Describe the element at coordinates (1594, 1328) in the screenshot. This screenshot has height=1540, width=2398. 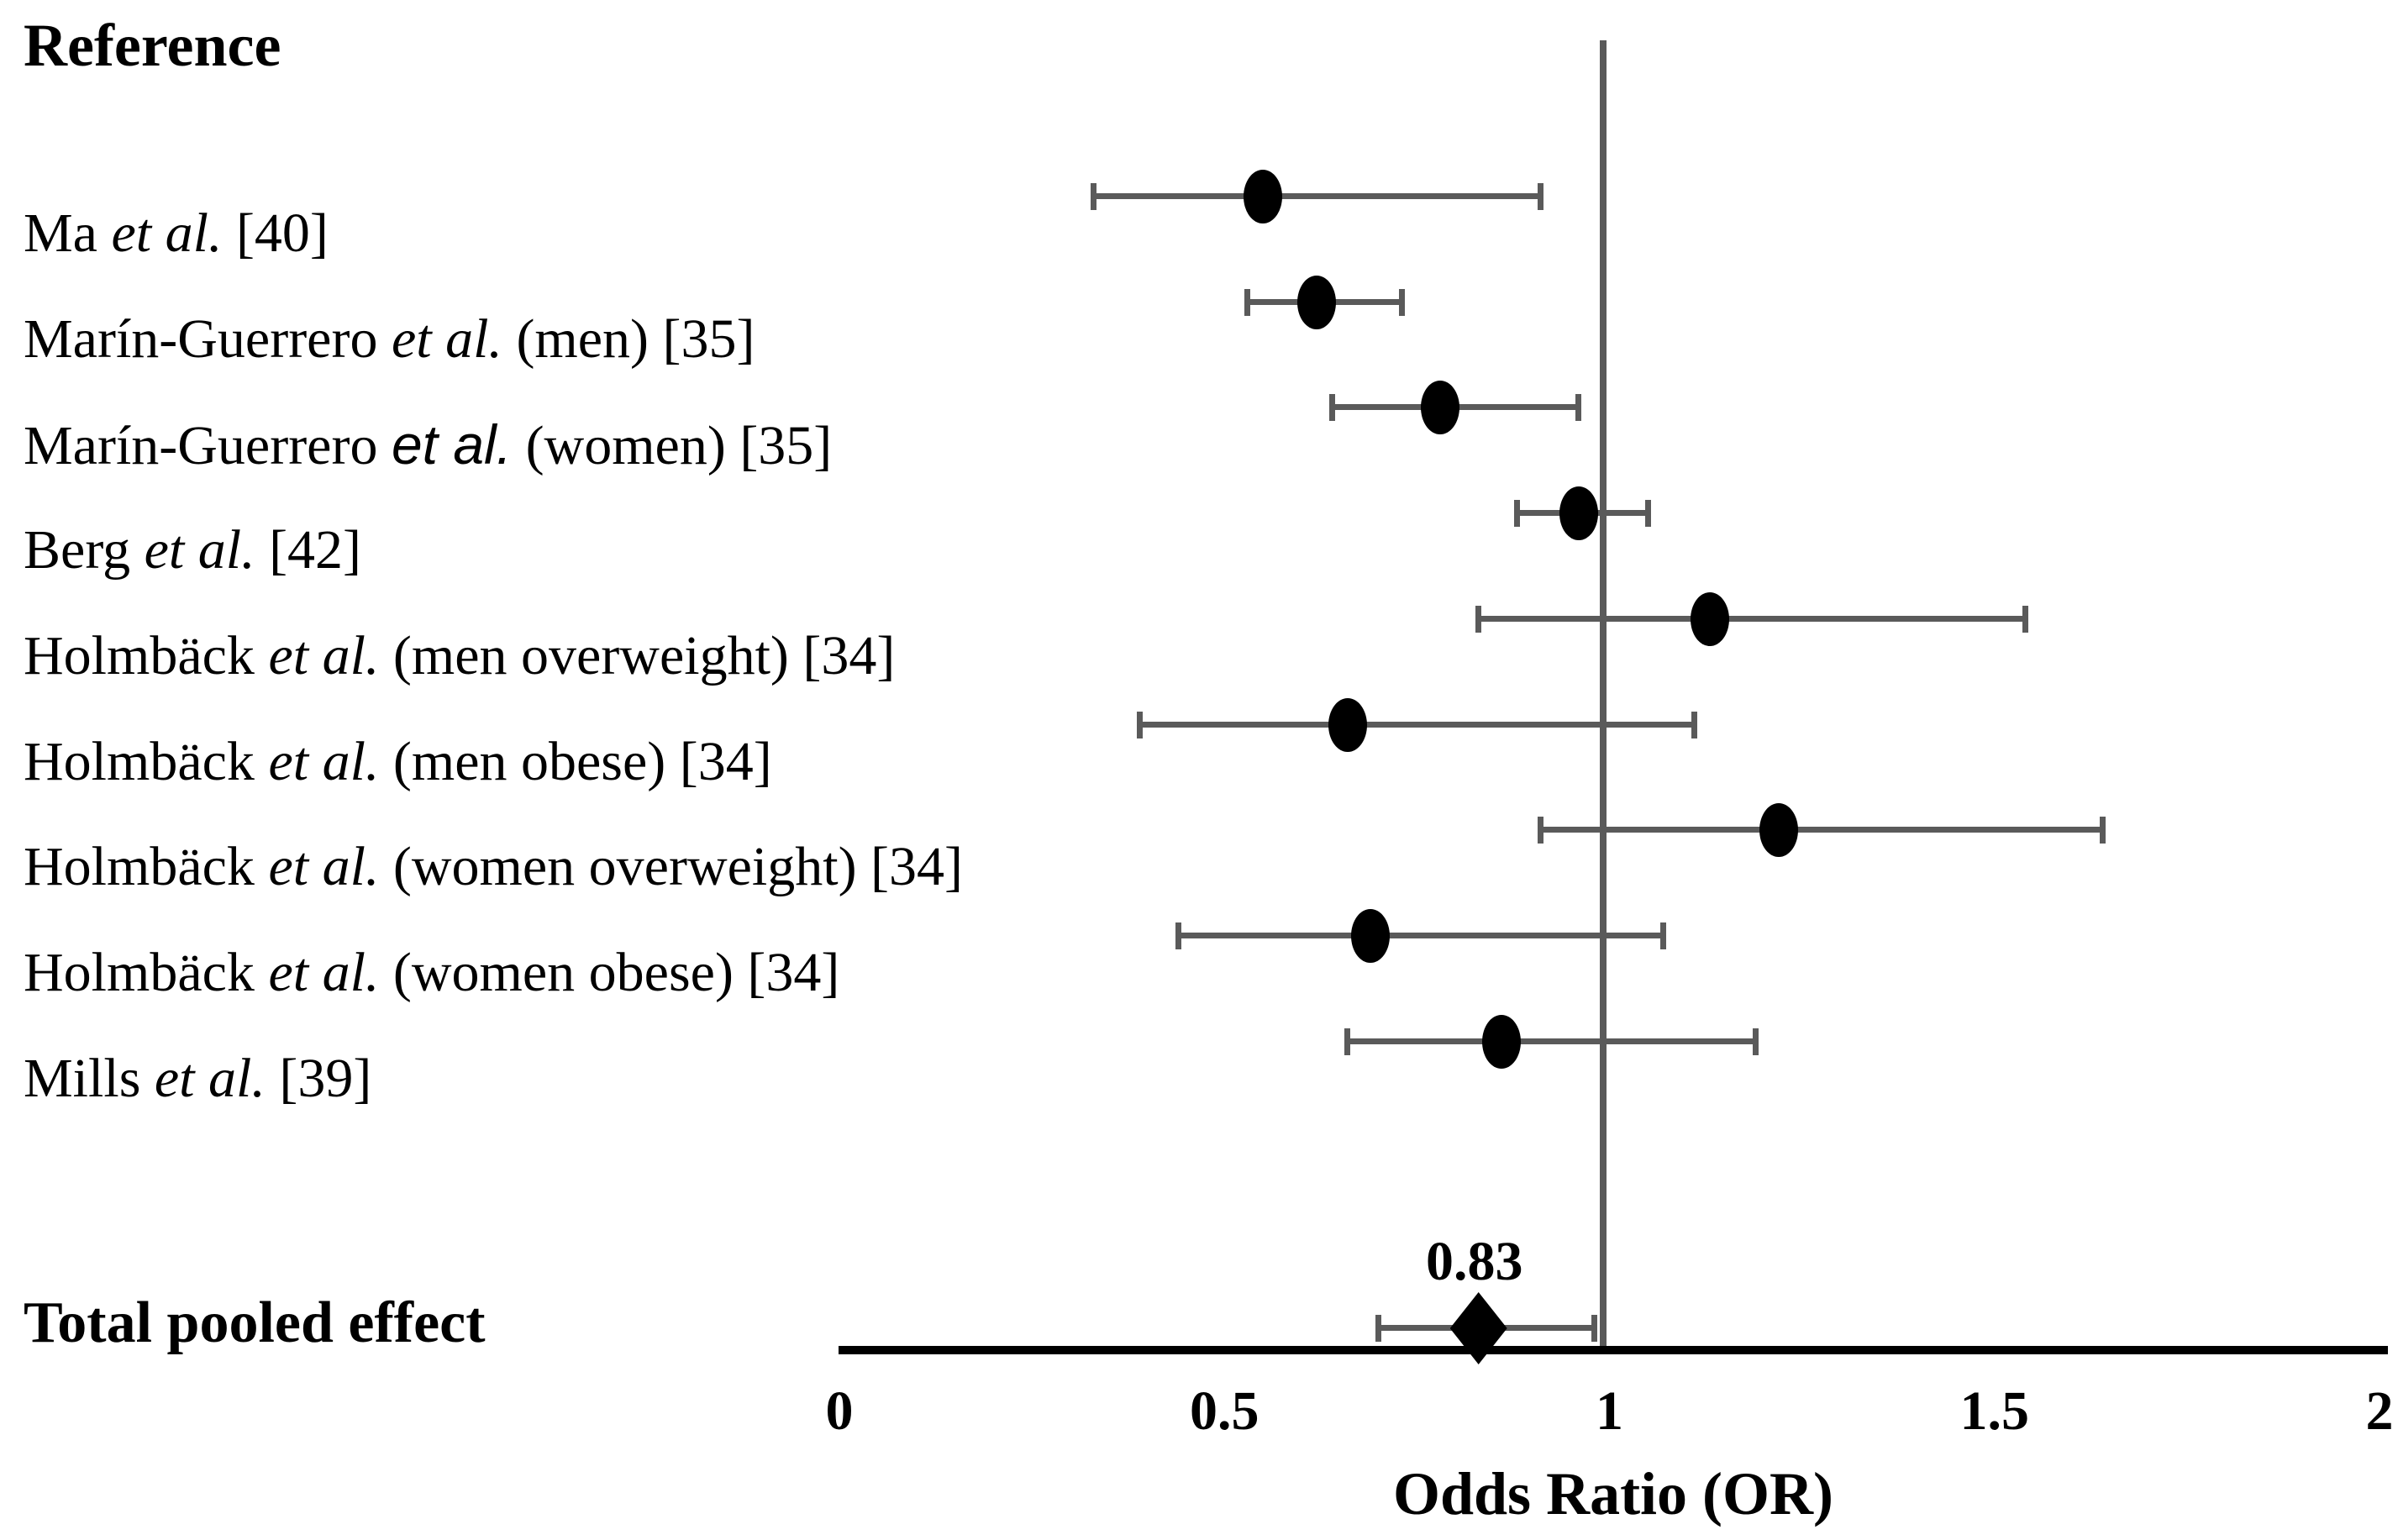
I see `pooled-ci-cap-right` at that location.